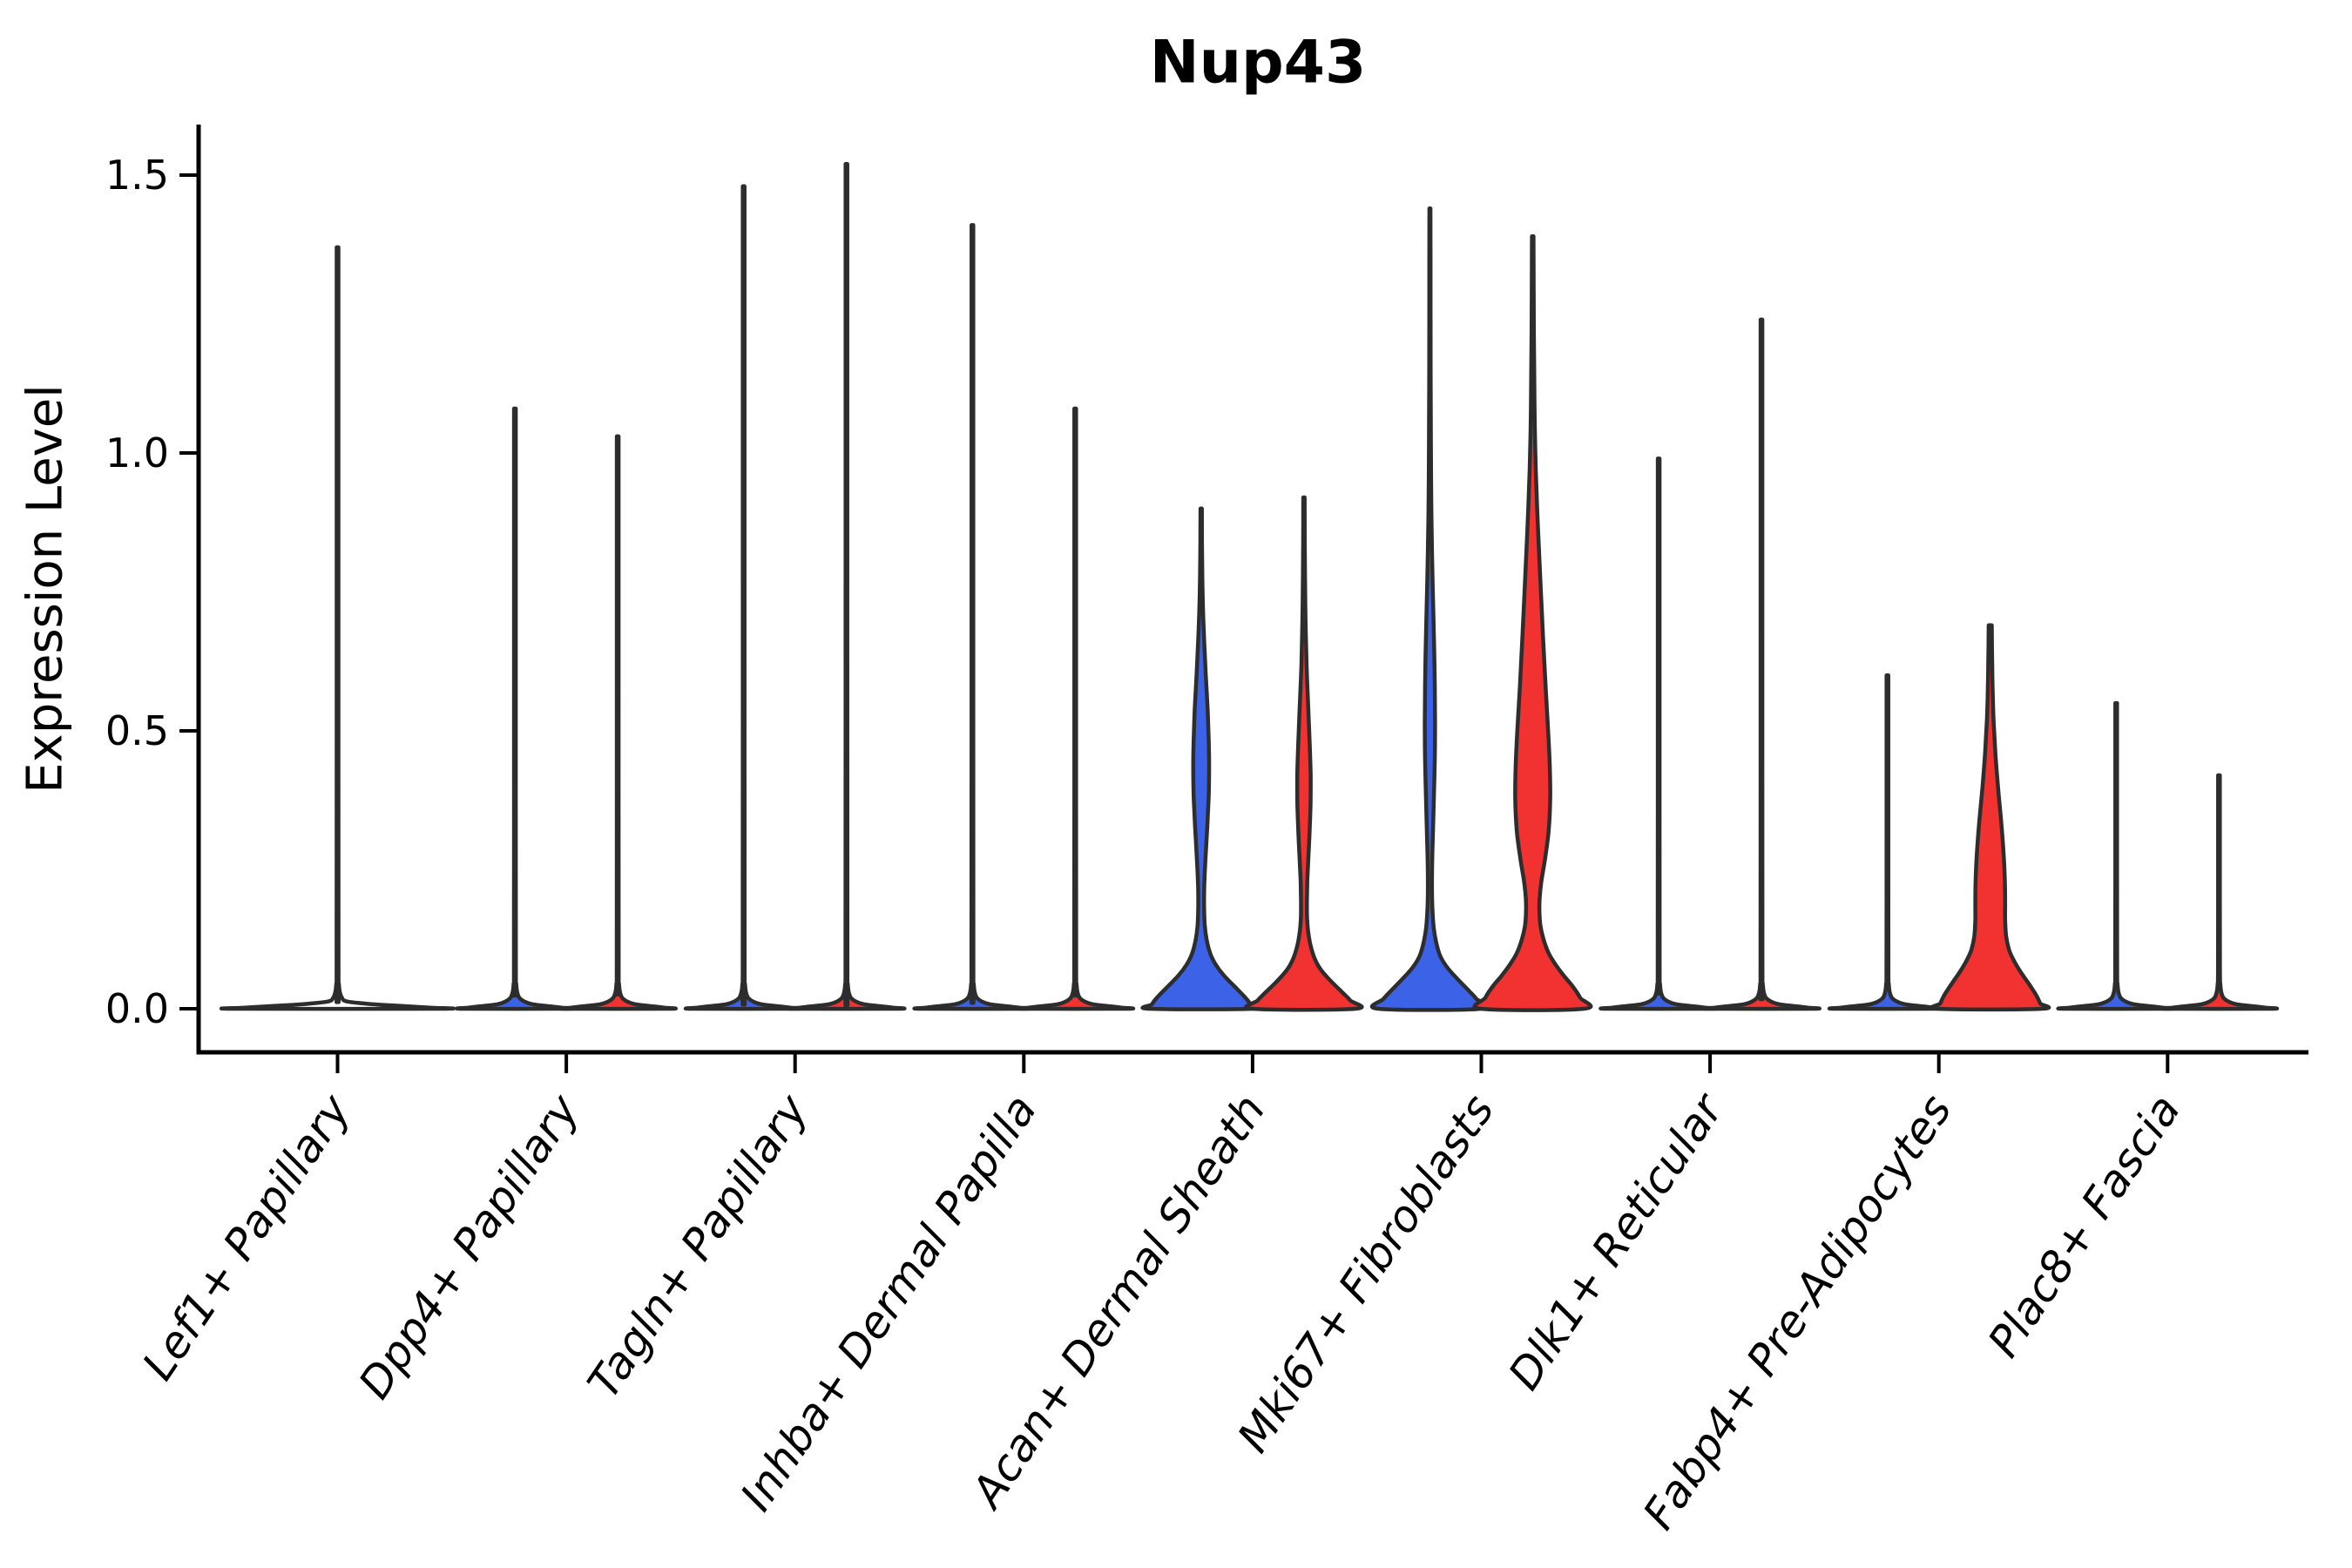 This screenshot has height=1568, width=2352. I want to click on violin-dpp4-papillary-left, so click(515, 708).